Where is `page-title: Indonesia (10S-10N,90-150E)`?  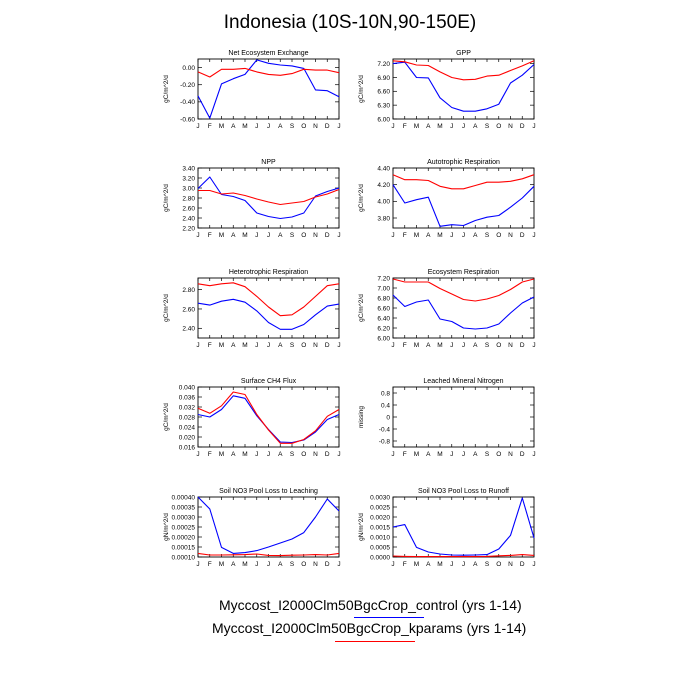 page-title: Indonesia (10S-10N,90-150E) is located at coordinates (350, 22).